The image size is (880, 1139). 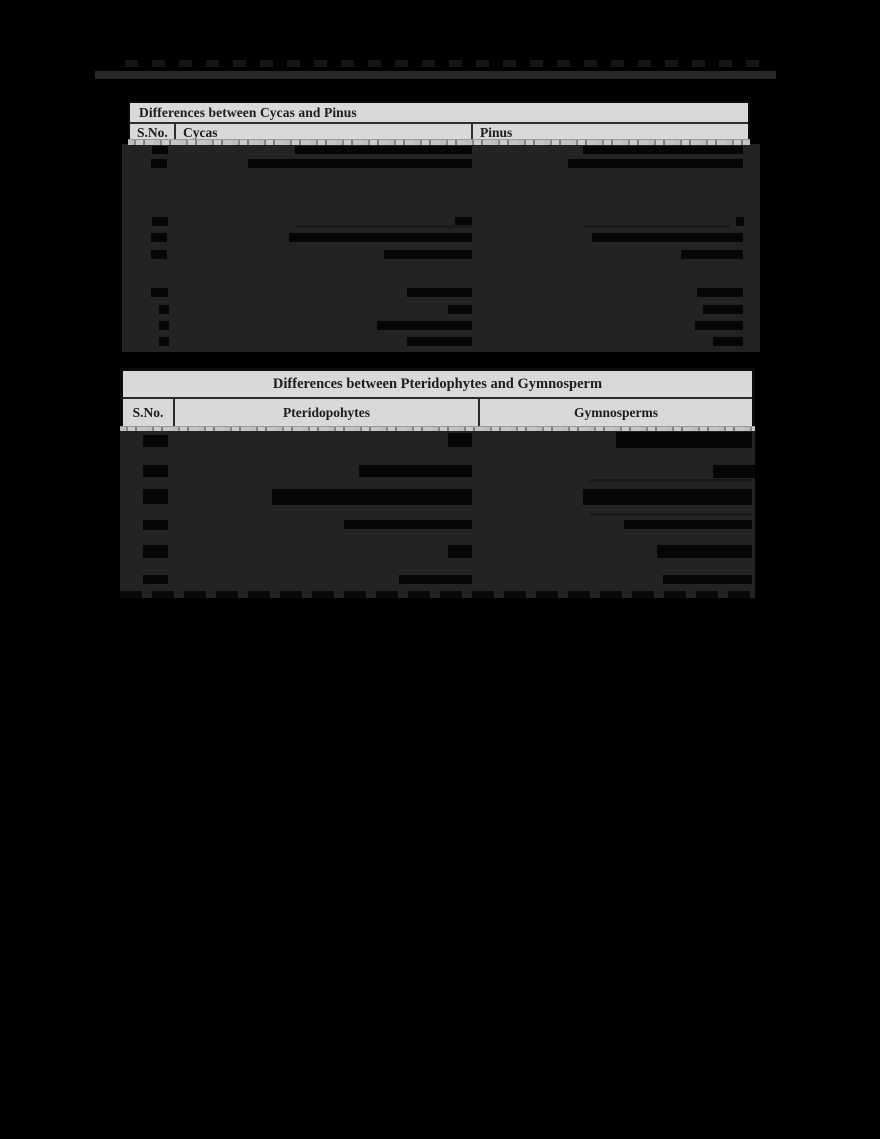 I want to click on column-header-cycas: Cycas, so click(x=324, y=133).